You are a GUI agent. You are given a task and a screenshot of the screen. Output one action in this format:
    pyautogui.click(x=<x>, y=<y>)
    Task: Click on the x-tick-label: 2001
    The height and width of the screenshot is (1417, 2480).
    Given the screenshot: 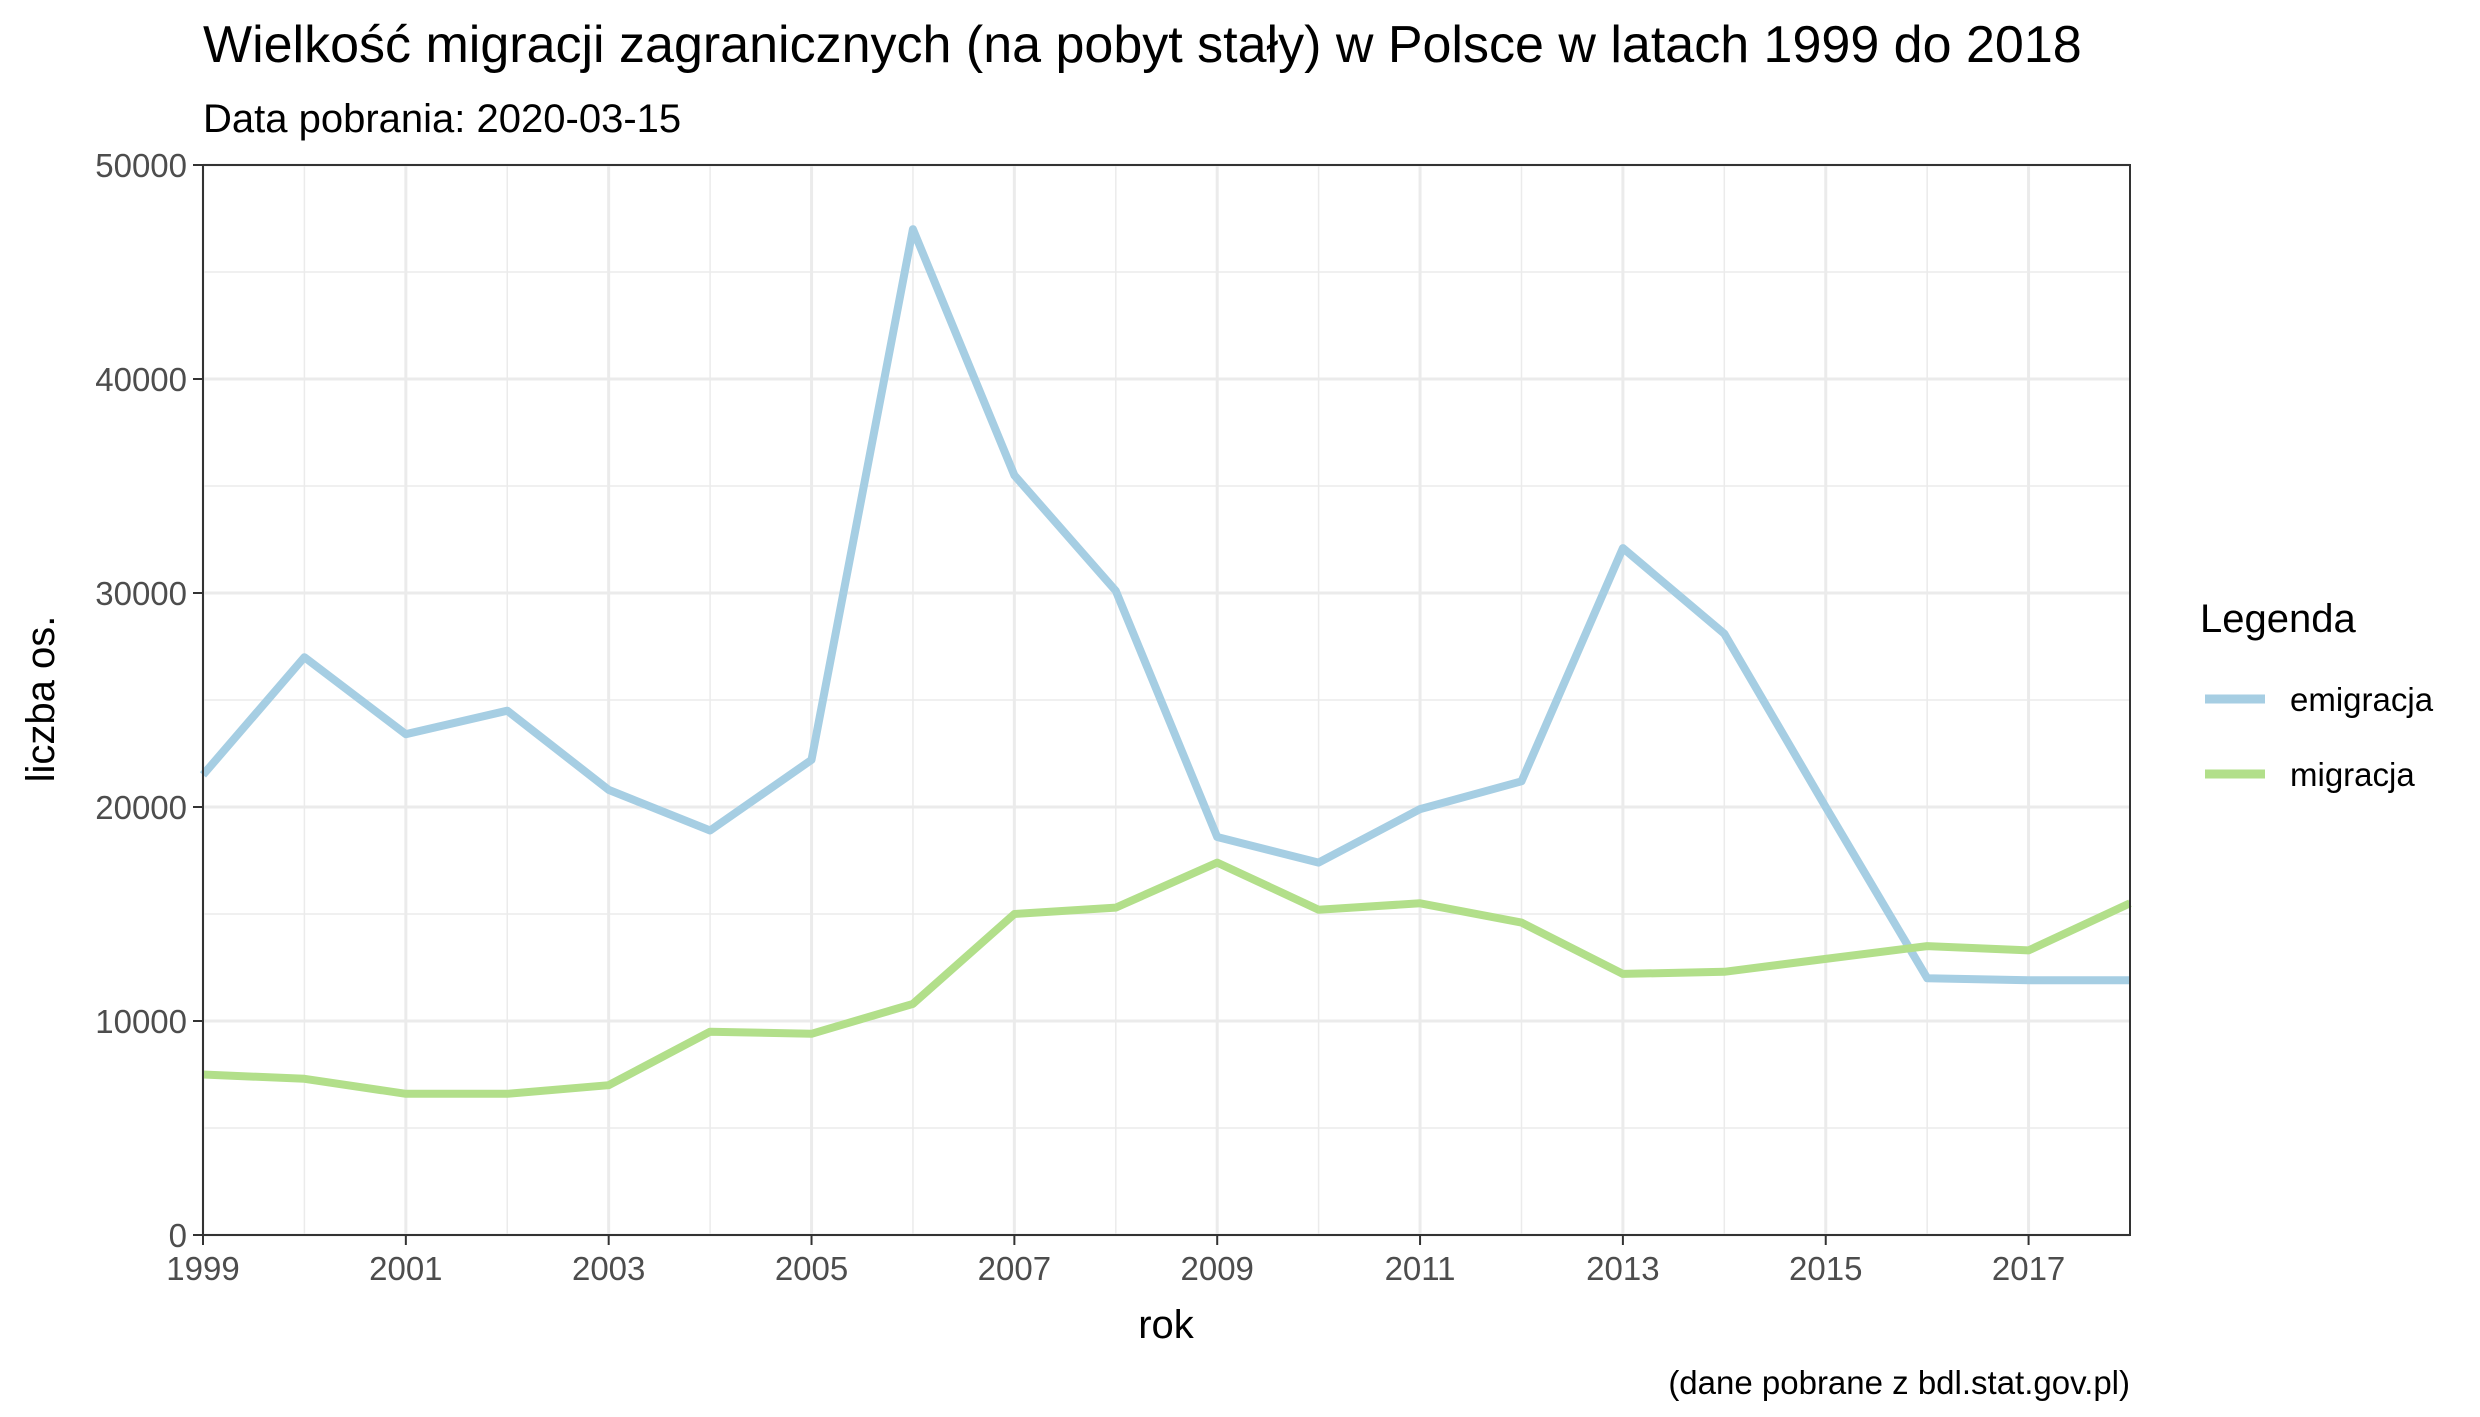 What is the action you would take?
    pyautogui.click(x=405, y=1268)
    